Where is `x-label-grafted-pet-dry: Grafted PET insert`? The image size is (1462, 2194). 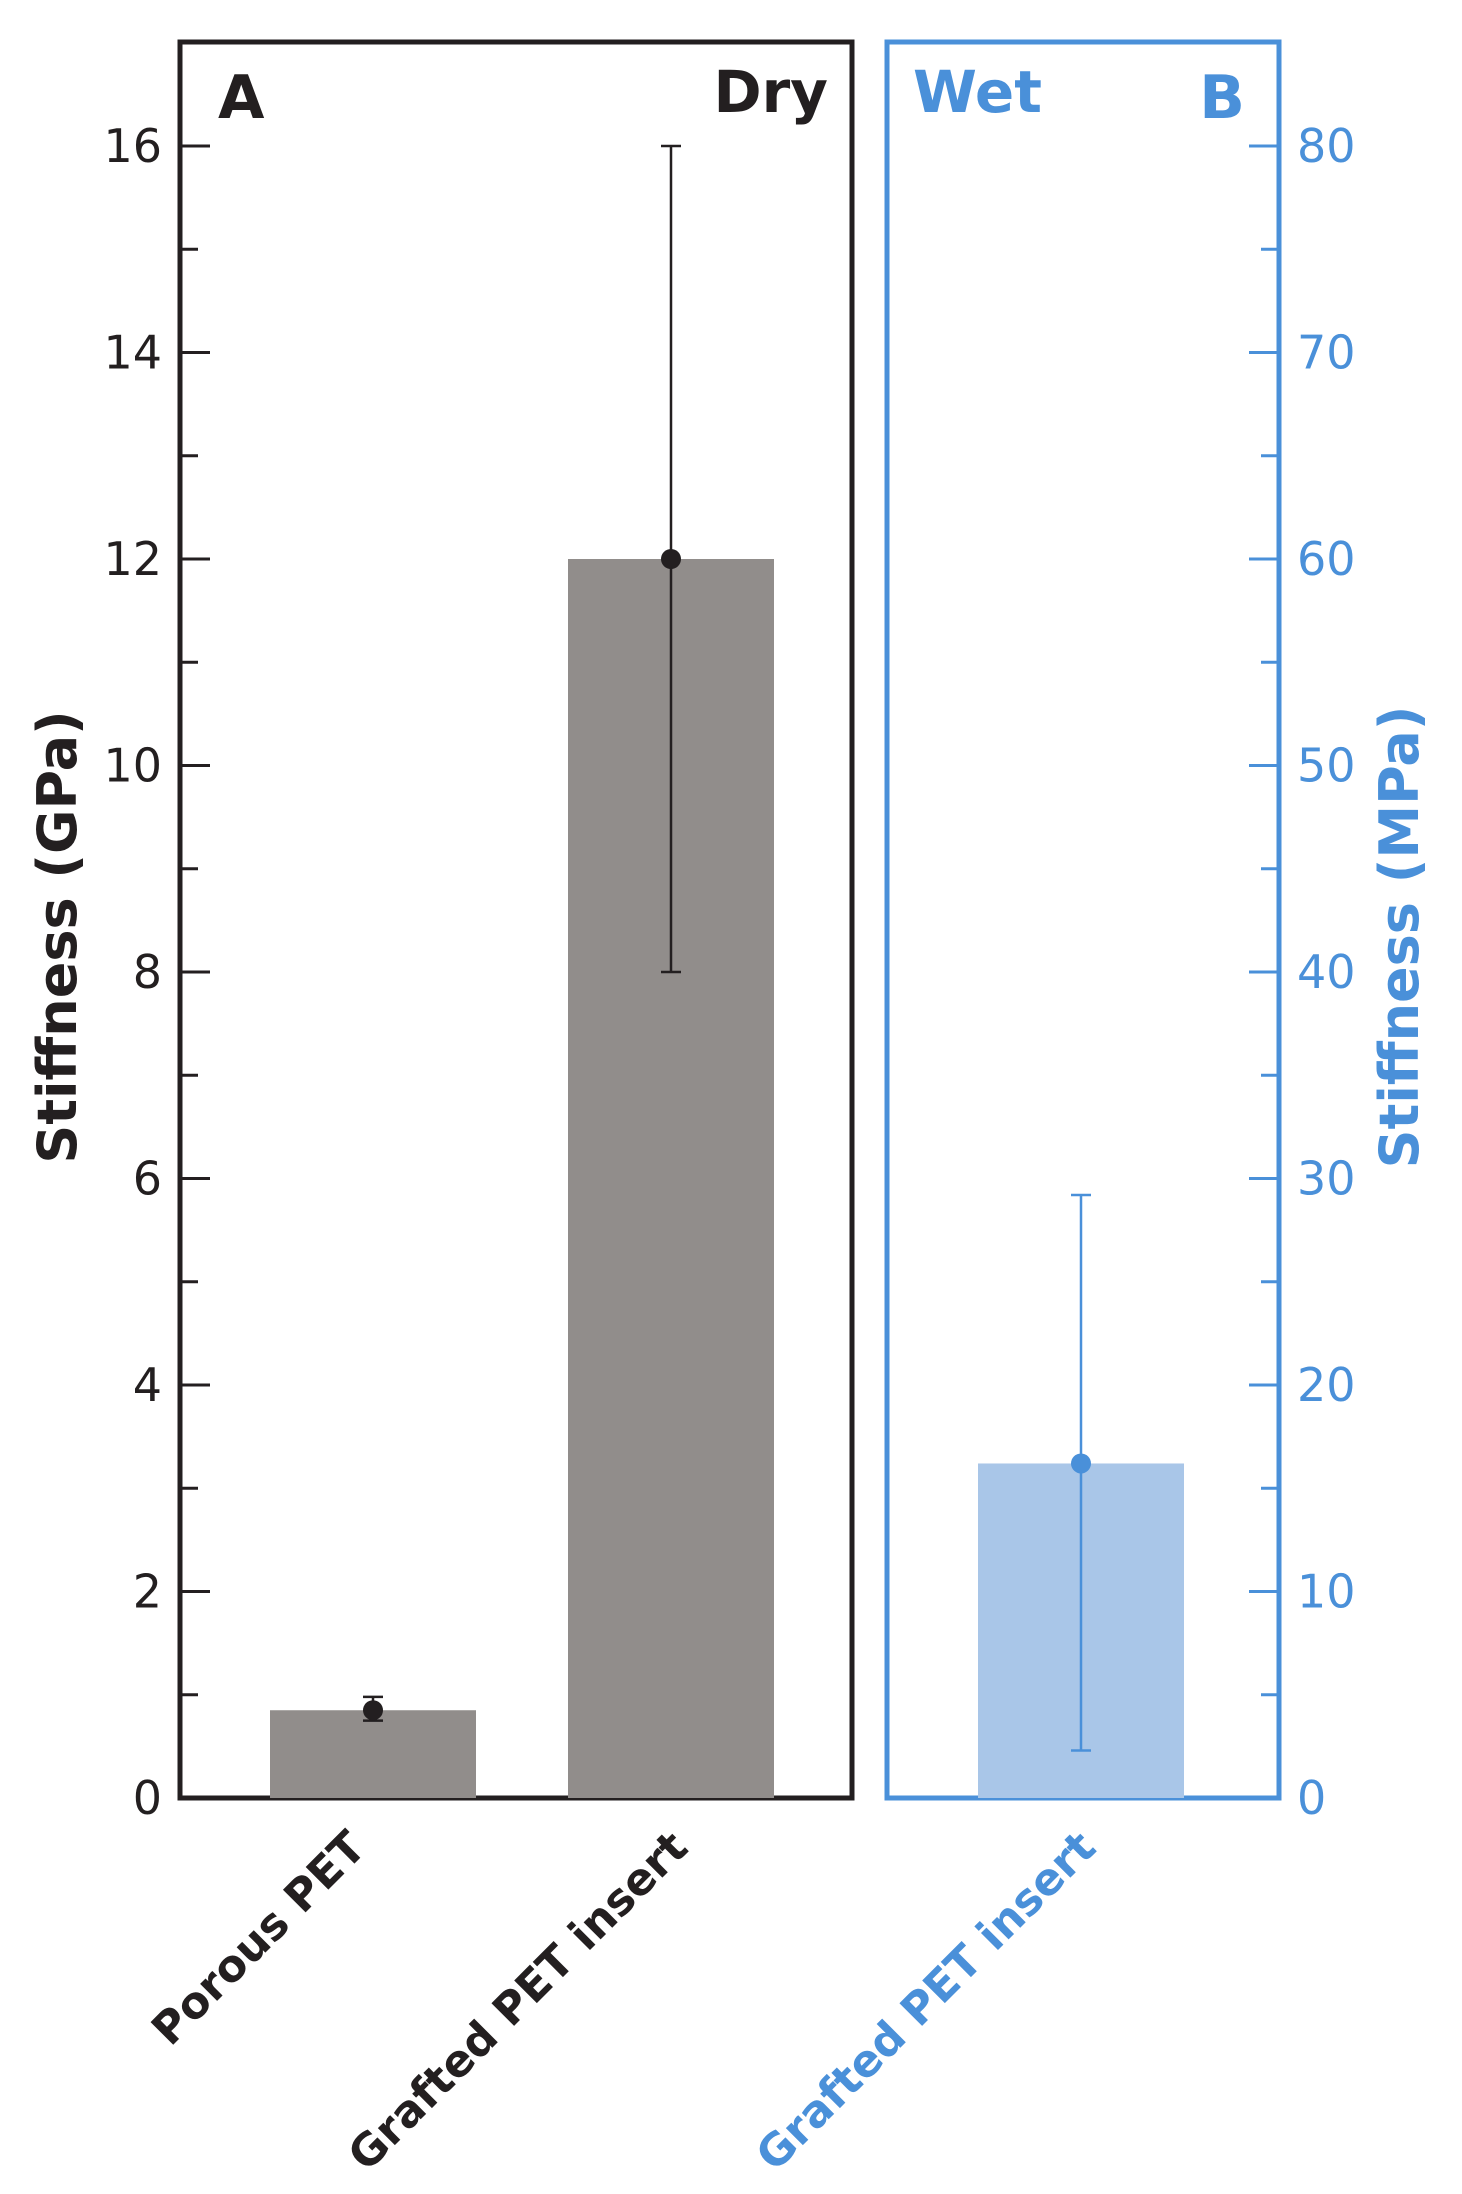
x-label-grafted-pet-dry: Grafted PET insert is located at coordinates (517, 2001).